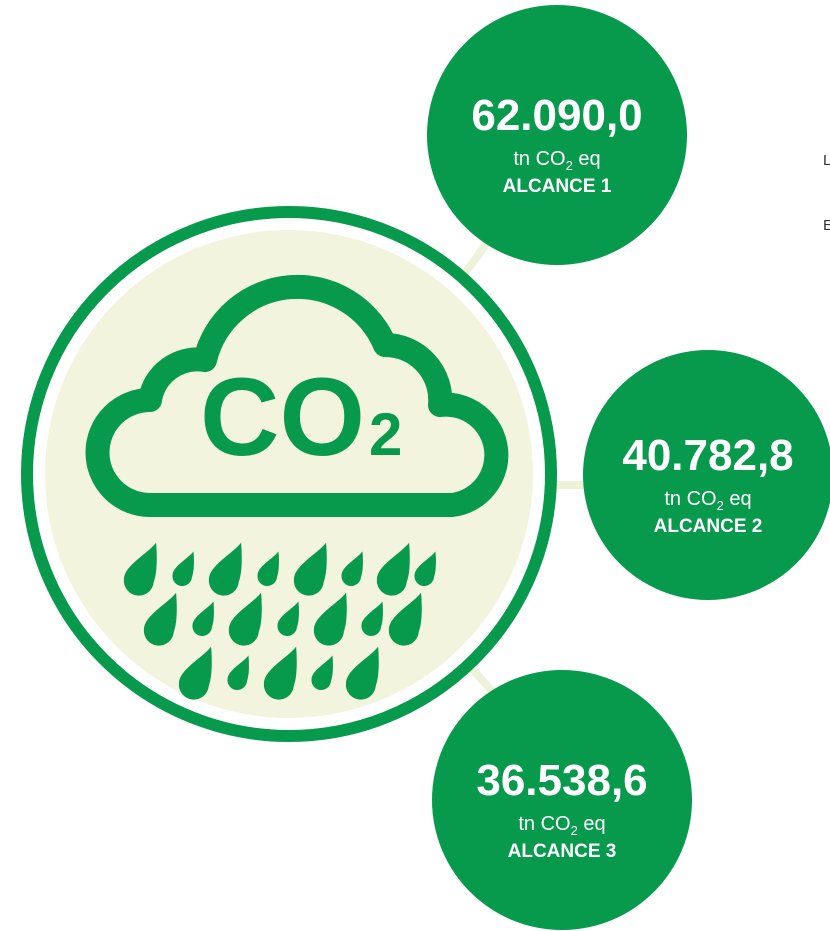  Describe the element at coordinates (826, 160) in the screenshot. I see `edge-text: L` at that location.